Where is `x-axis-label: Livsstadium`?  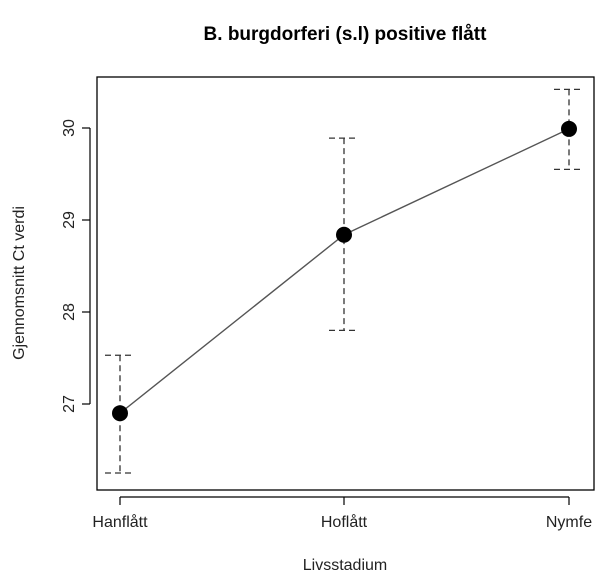 x-axis-label: Livsstadium is located at coordinates (345, 565).